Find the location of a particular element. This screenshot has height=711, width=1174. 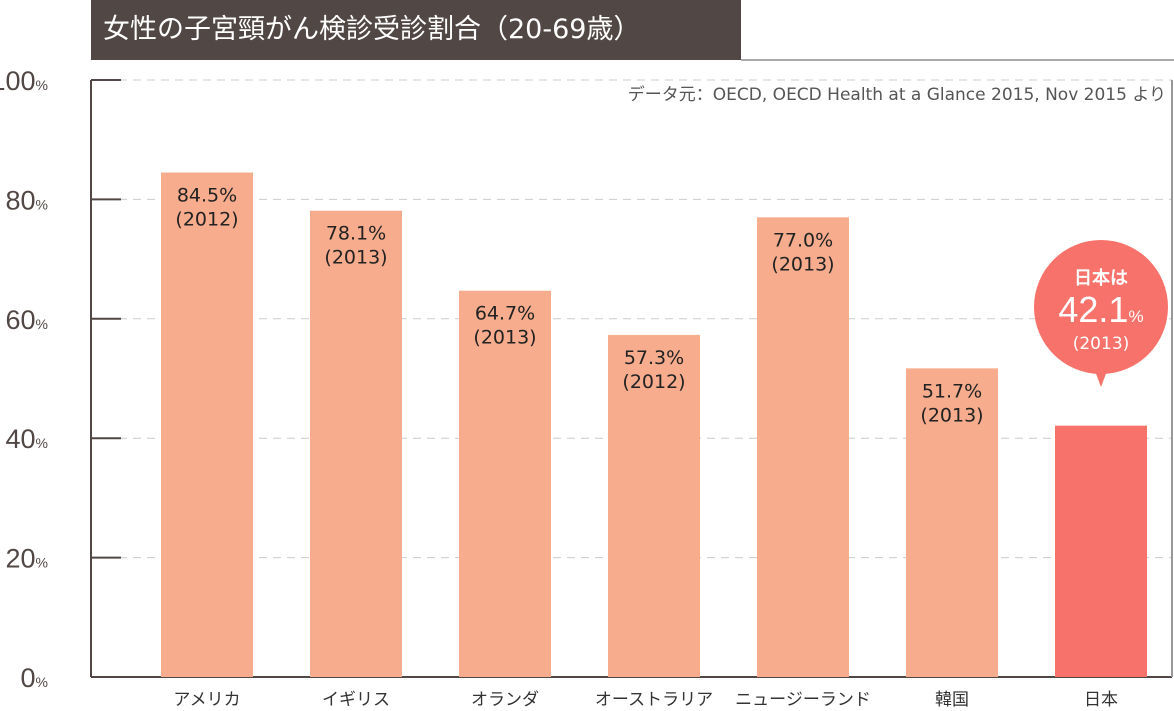

y-tick-label: 40% is located at coordinates (27, 439).